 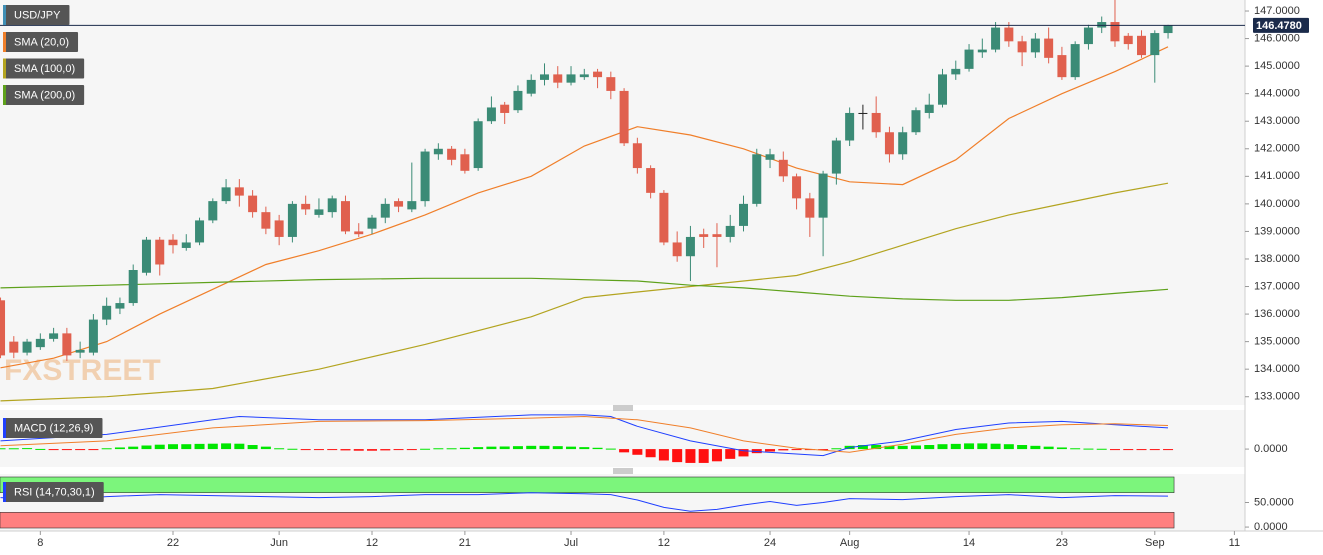 I want to click on macd-pane, so click(x=622, y=438).